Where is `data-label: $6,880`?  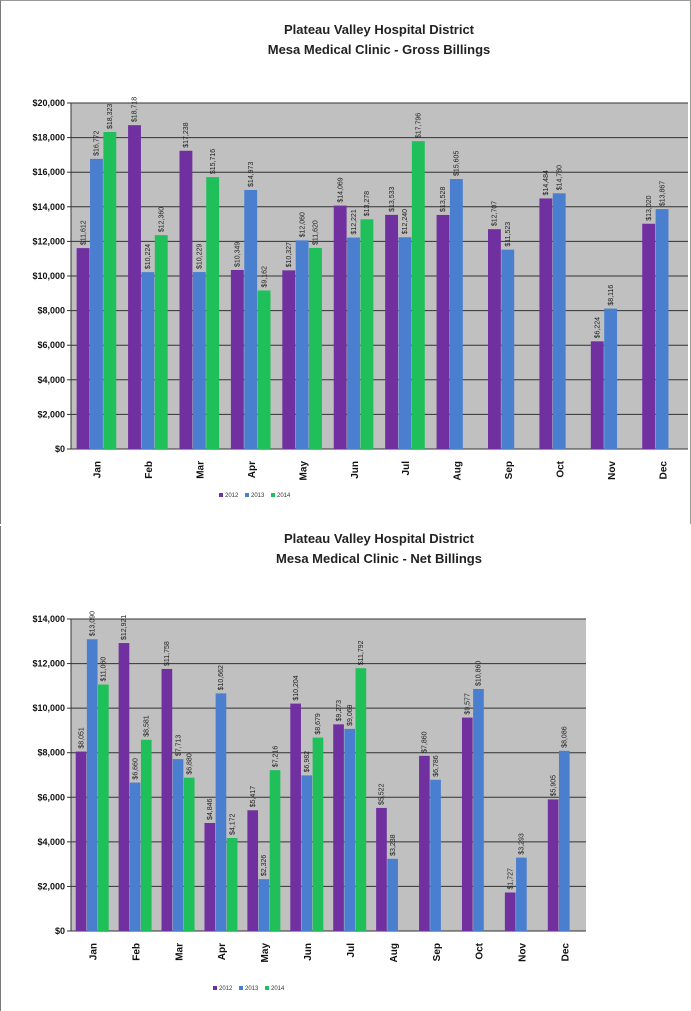 data-label: $6,880 is located at coordinates (189, 764).